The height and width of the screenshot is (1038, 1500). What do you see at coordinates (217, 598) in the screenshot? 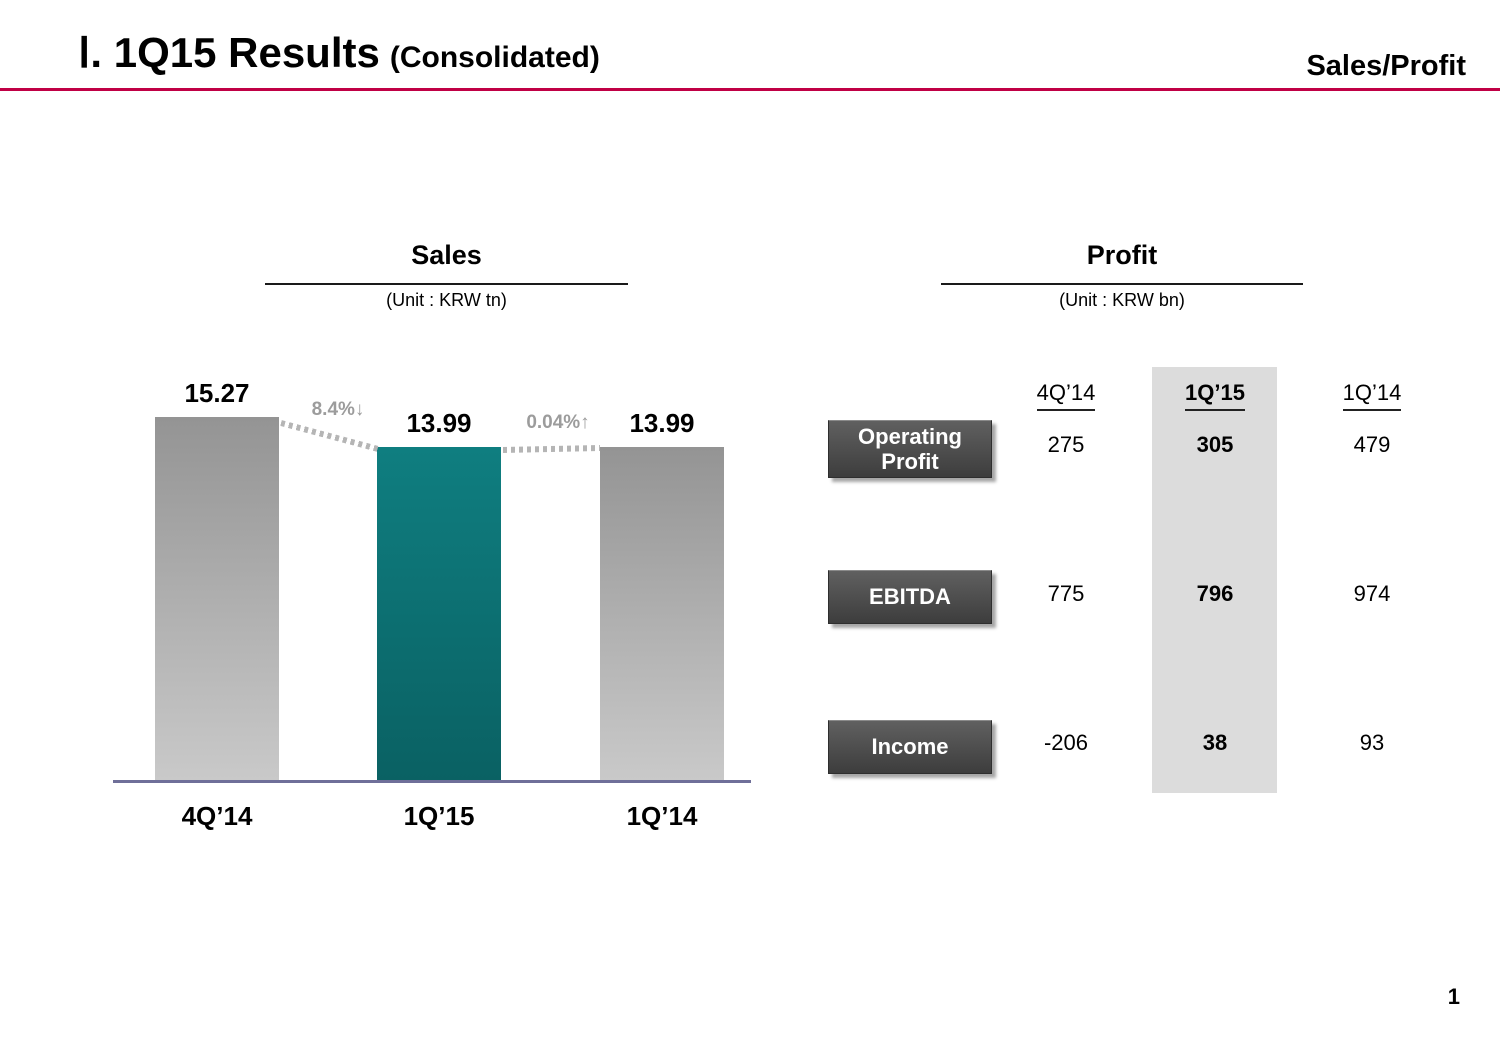
I see `sales-bar-4q14` at bounding box center [217, 598].